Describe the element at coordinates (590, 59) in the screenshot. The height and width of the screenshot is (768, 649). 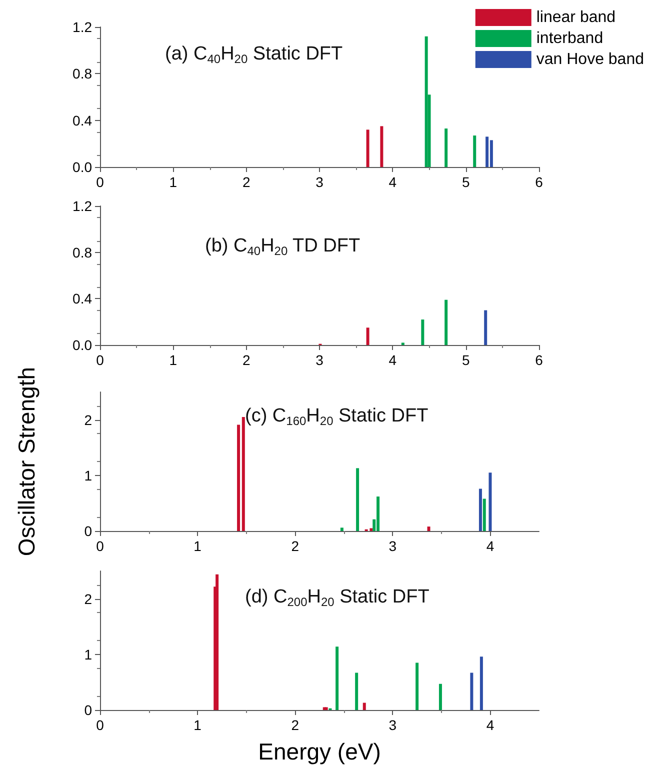
I see `legend-label: van Hove band` at that location.